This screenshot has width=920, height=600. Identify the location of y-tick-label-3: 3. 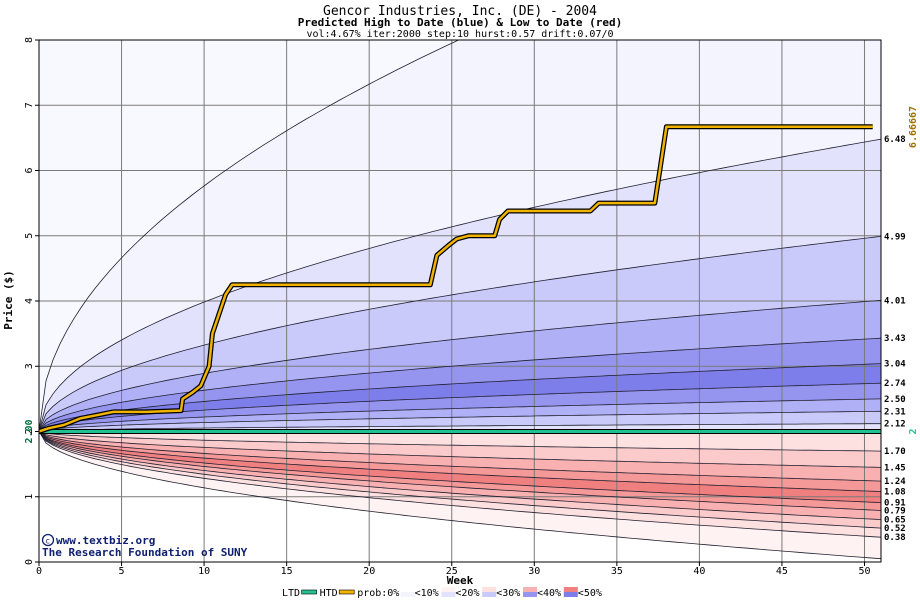
(29, 366).